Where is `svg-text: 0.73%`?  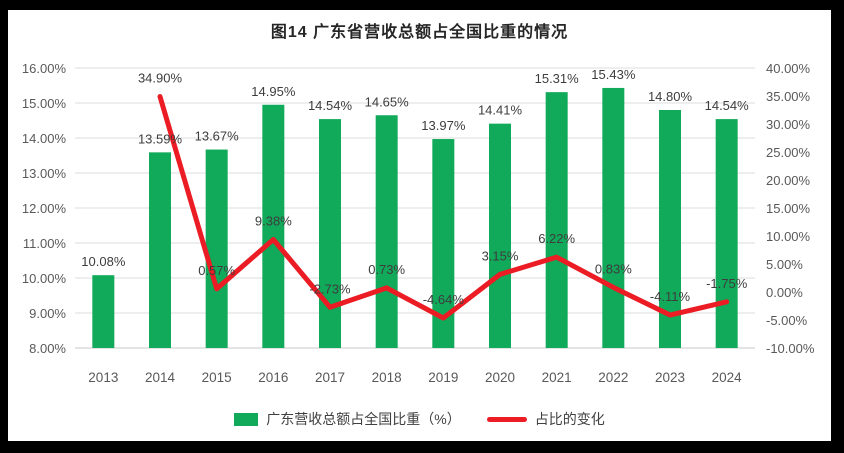 svg-text: 0.73% is located at coordinates (386, 269).